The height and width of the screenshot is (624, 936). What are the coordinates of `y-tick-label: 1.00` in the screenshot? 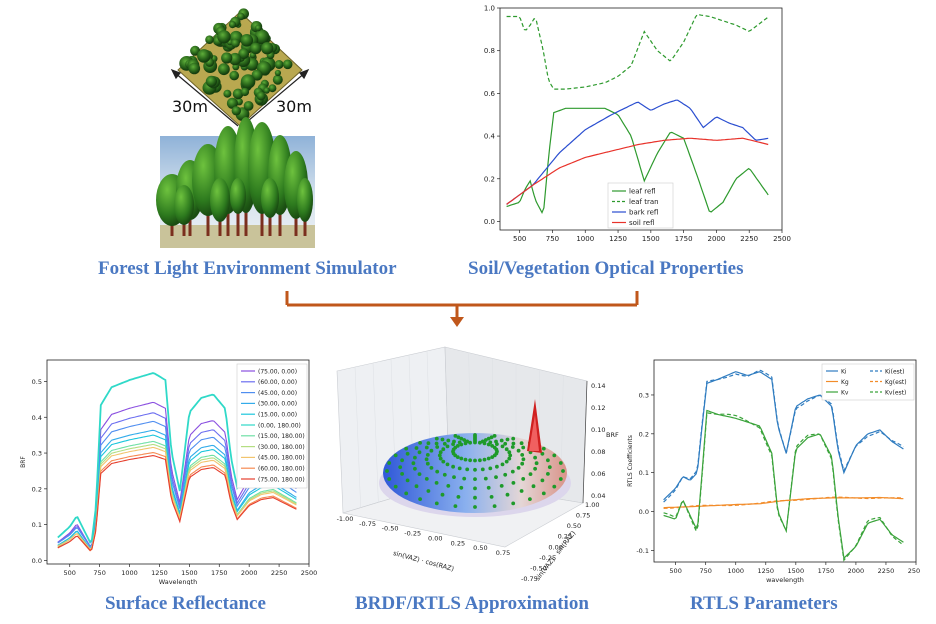 It's located at (592, 505).